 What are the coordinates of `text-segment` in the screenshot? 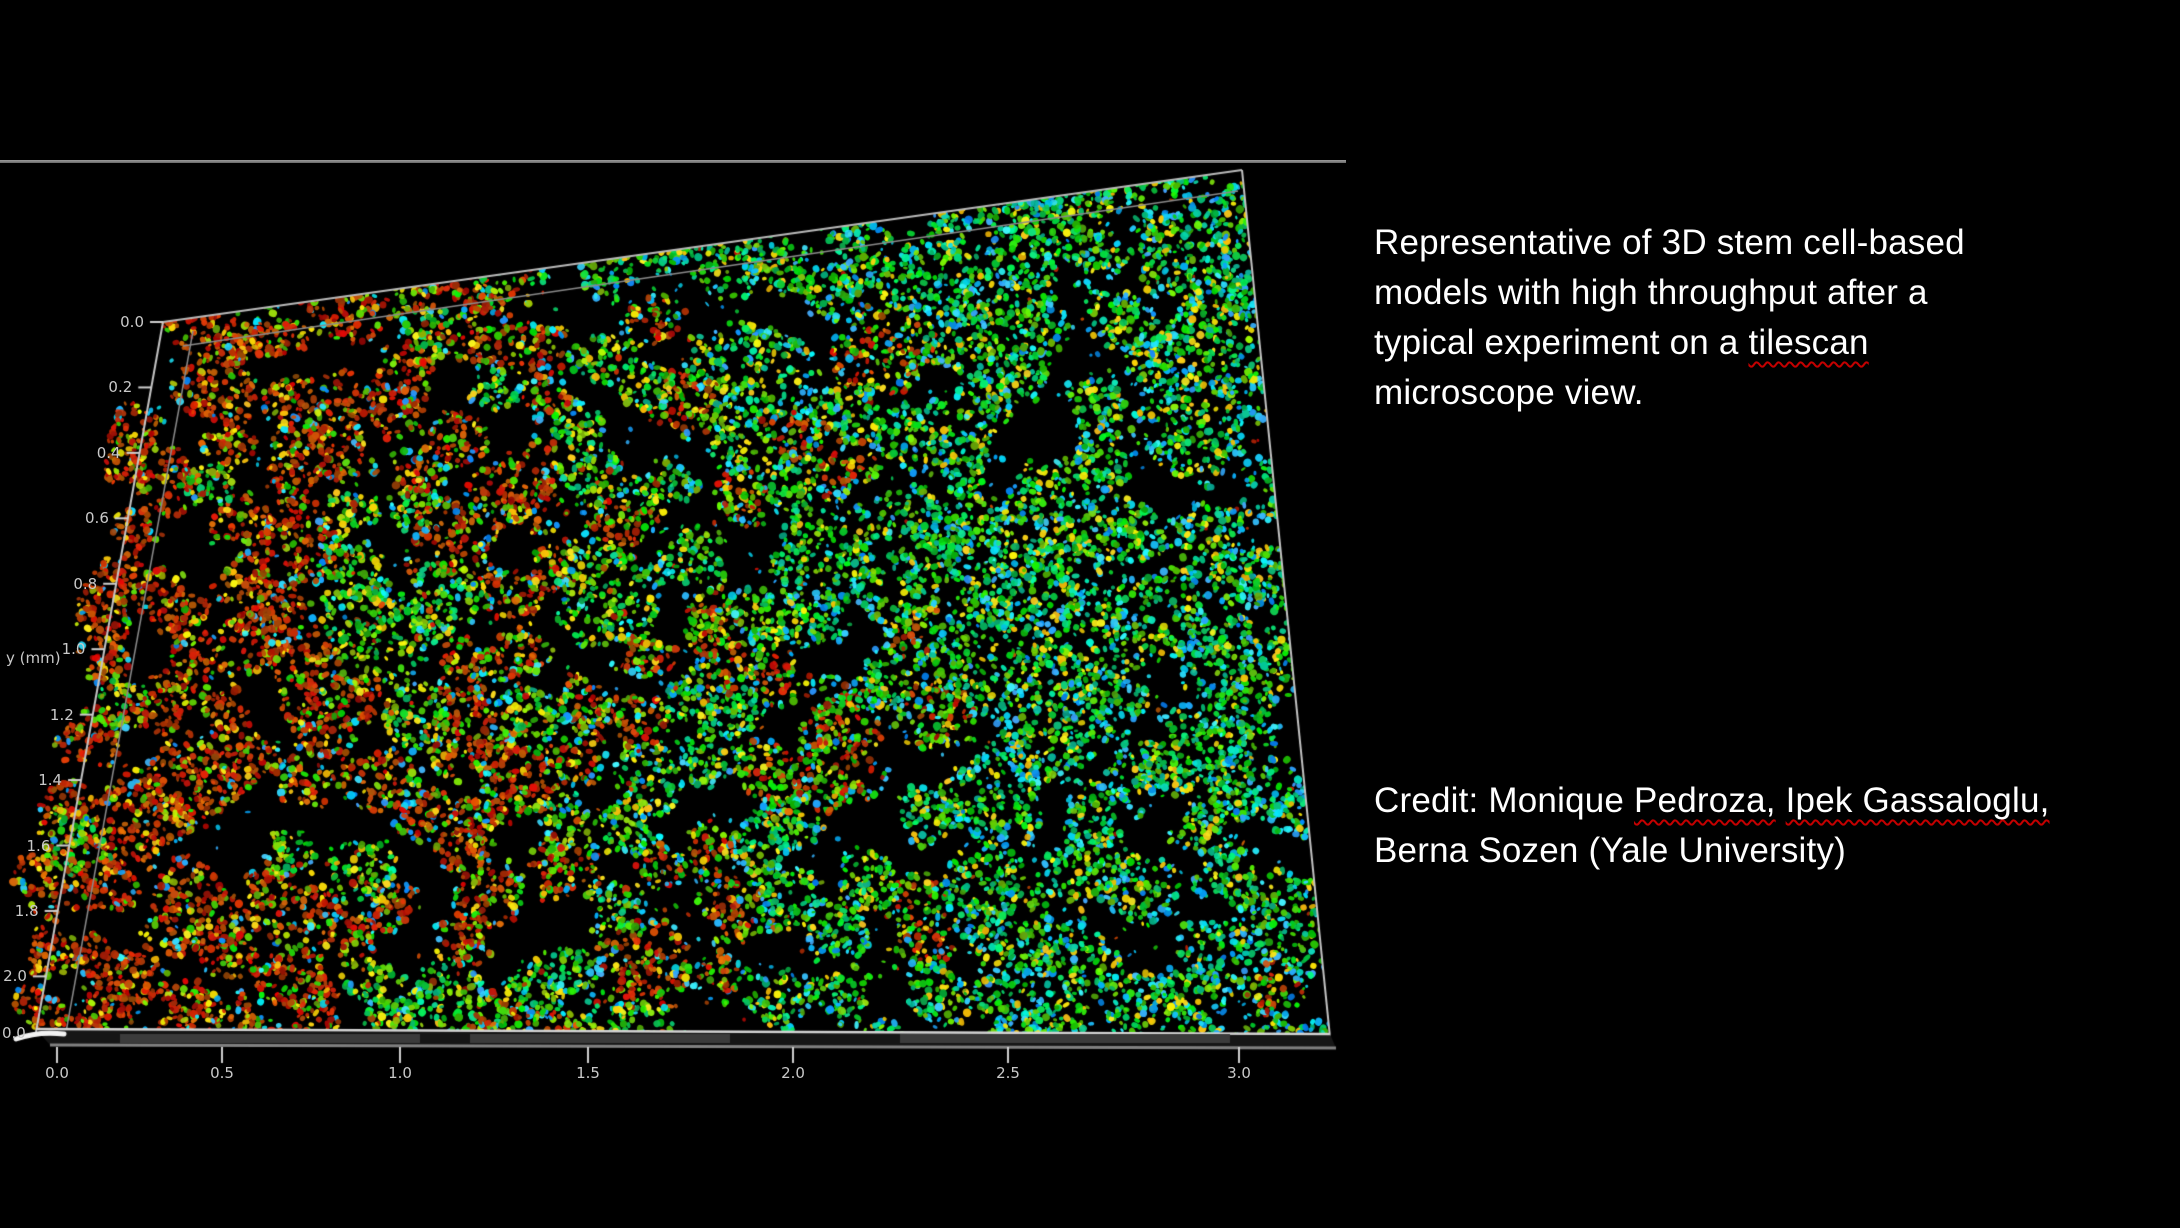 It's located at (1781, 800).